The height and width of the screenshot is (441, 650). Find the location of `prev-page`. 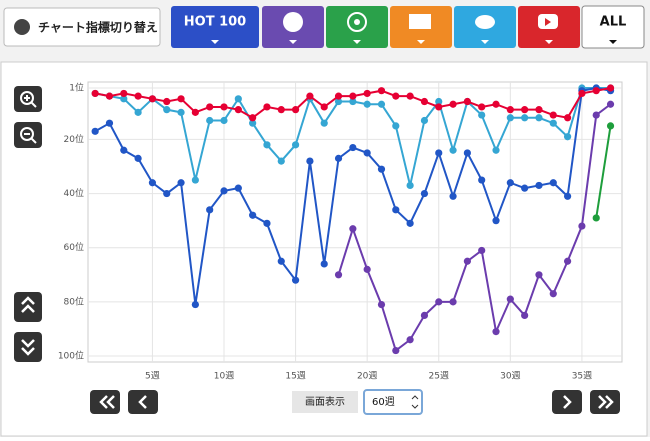

prev-page is located at coordinates (143, 402).